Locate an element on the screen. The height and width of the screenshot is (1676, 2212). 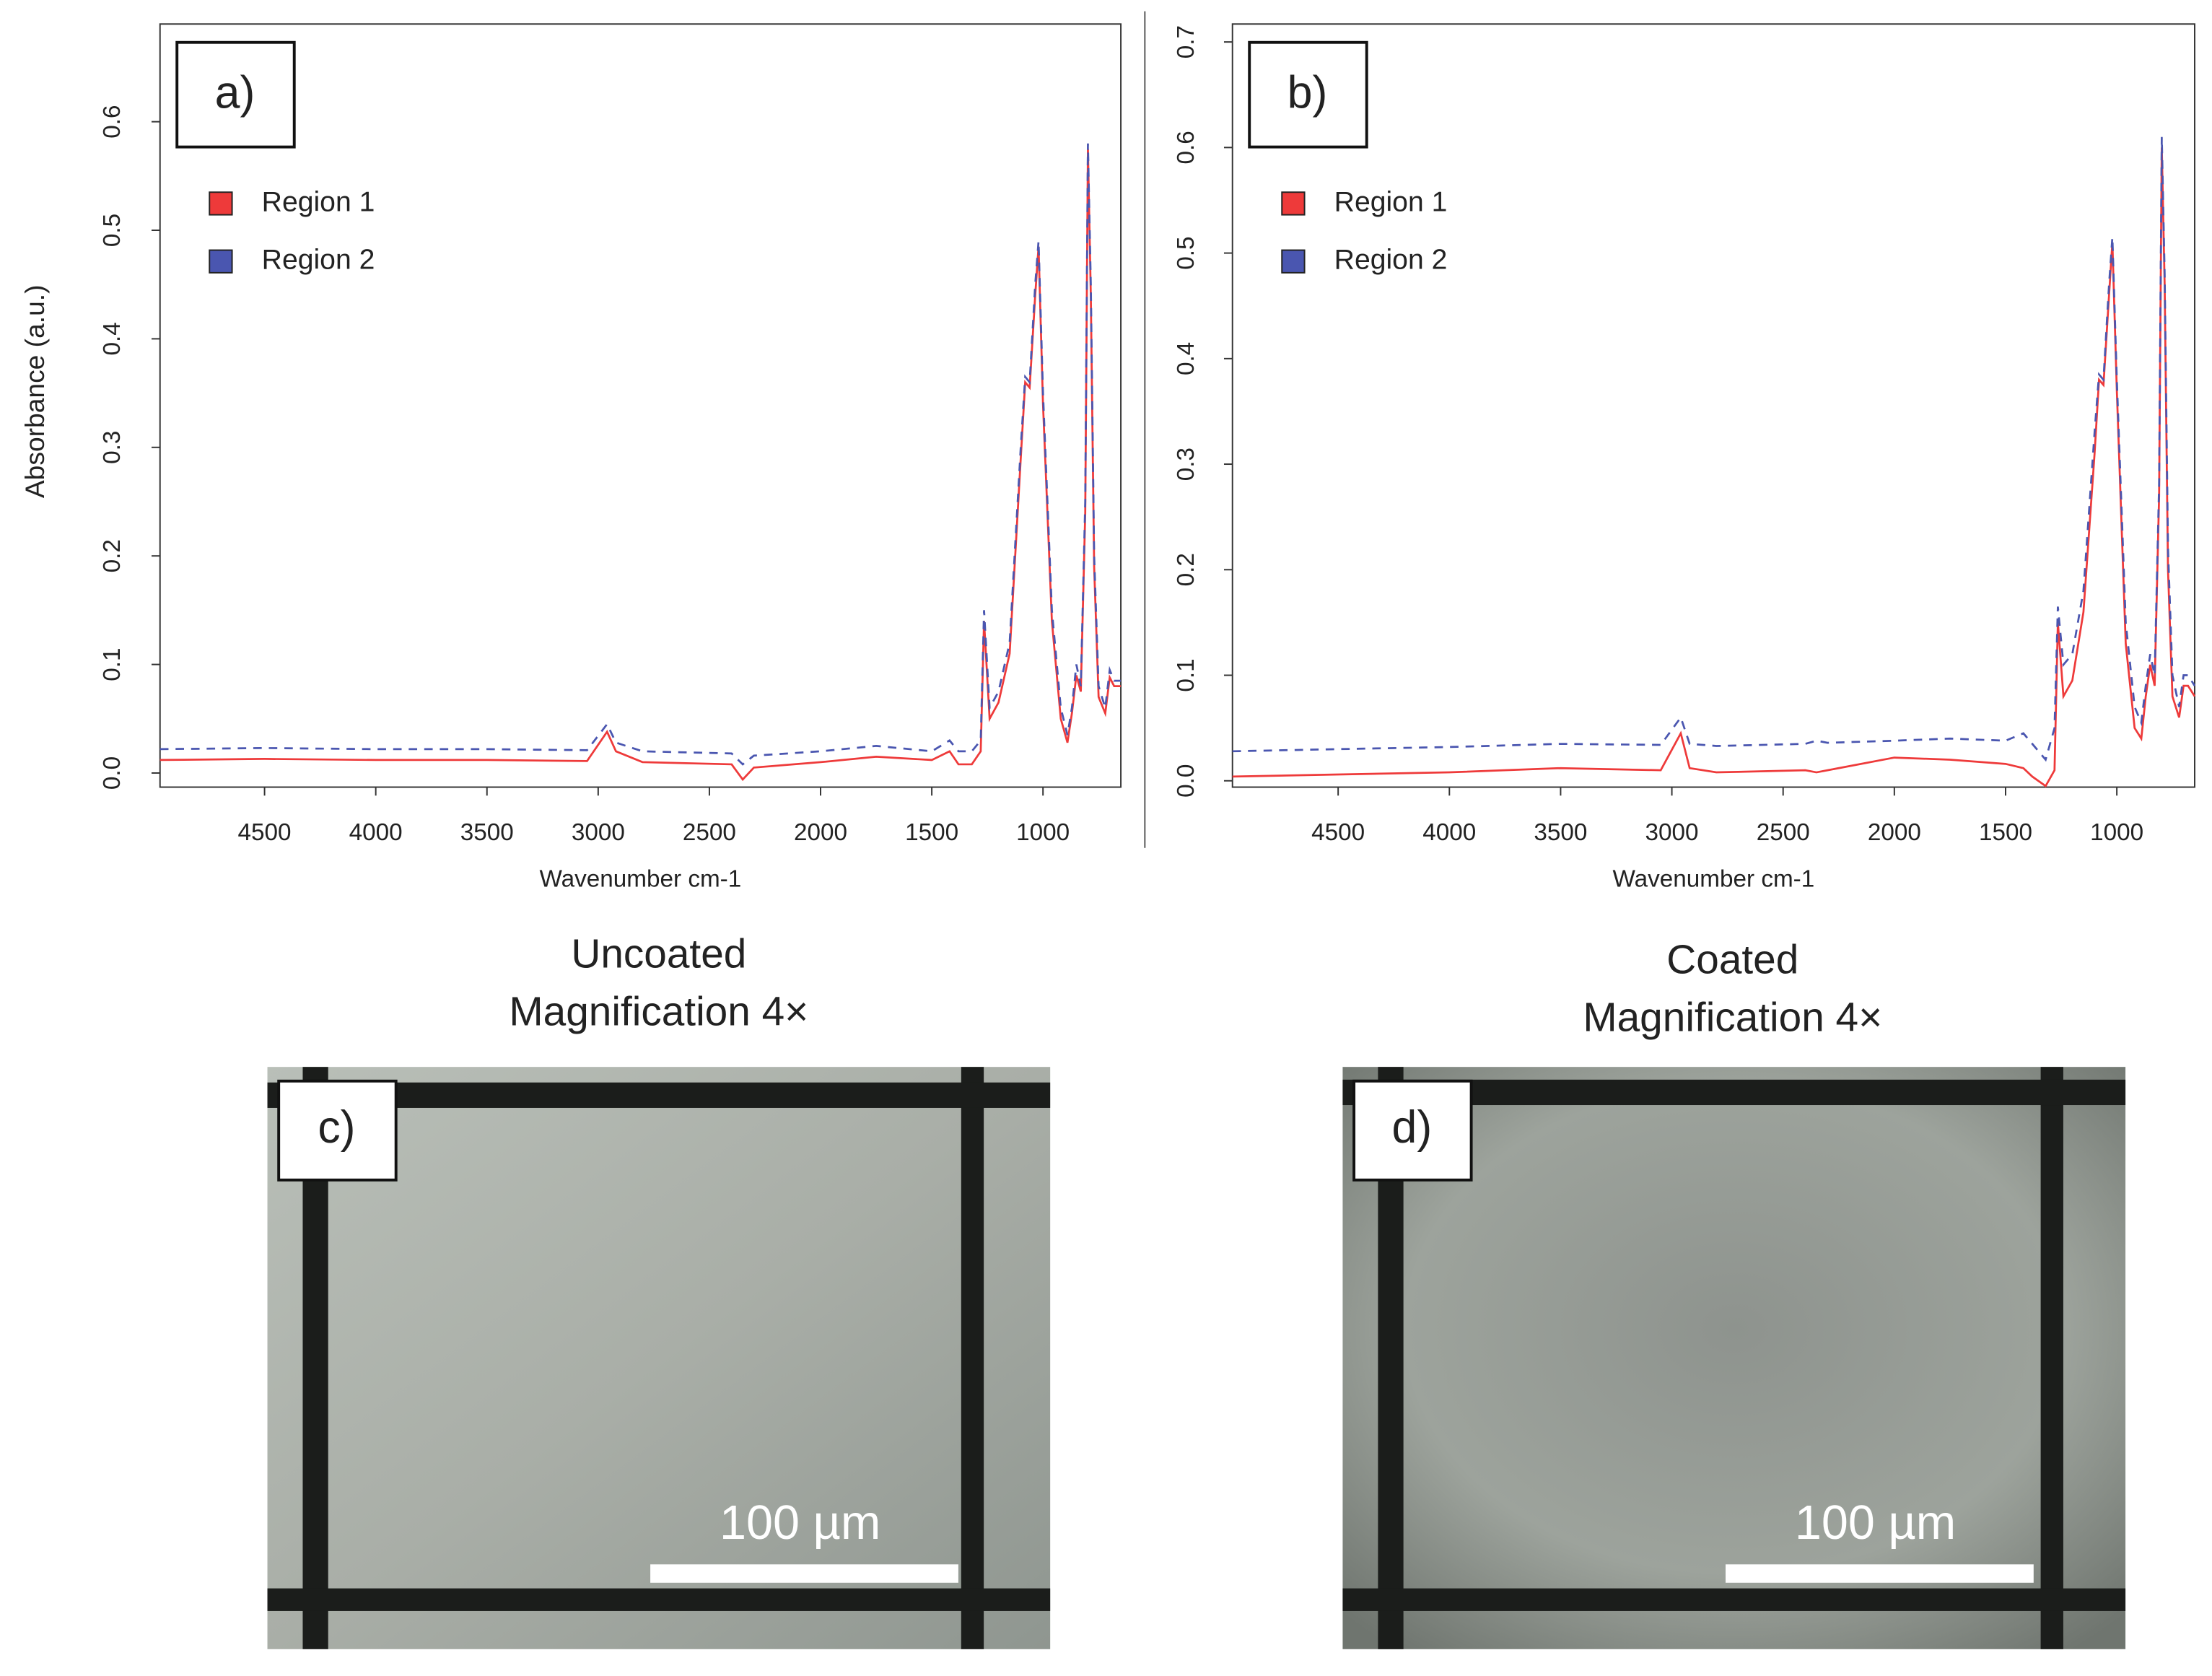
panel-label: b) is located at coordinates (1308, 93).